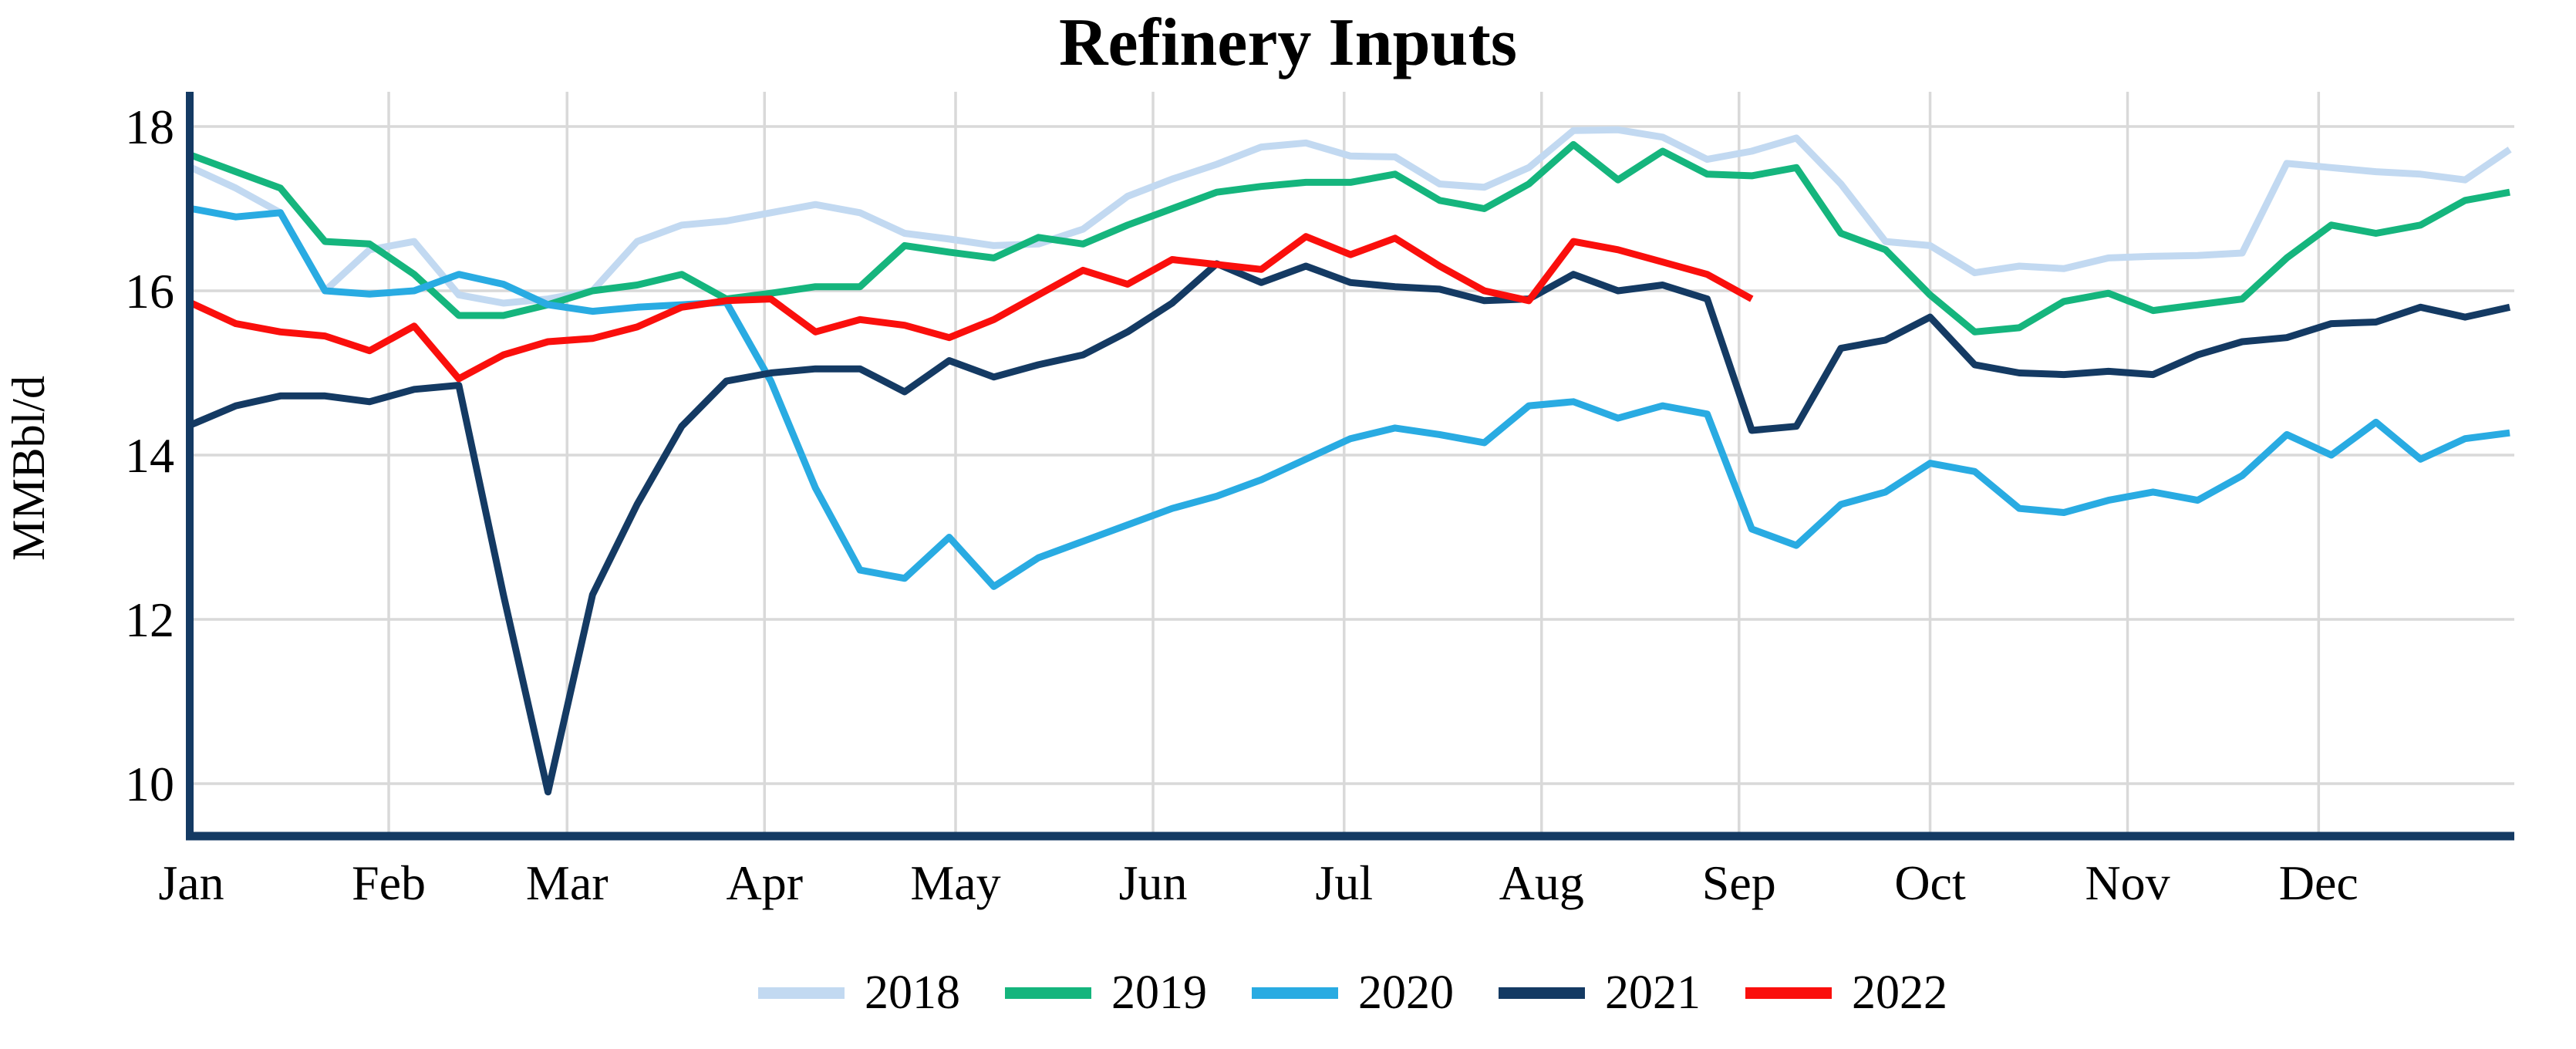  What do you see at coordinates (1788, 993) in the screenshot?
I see `legend-swatch-2022` at bounding box center [1788, 993].